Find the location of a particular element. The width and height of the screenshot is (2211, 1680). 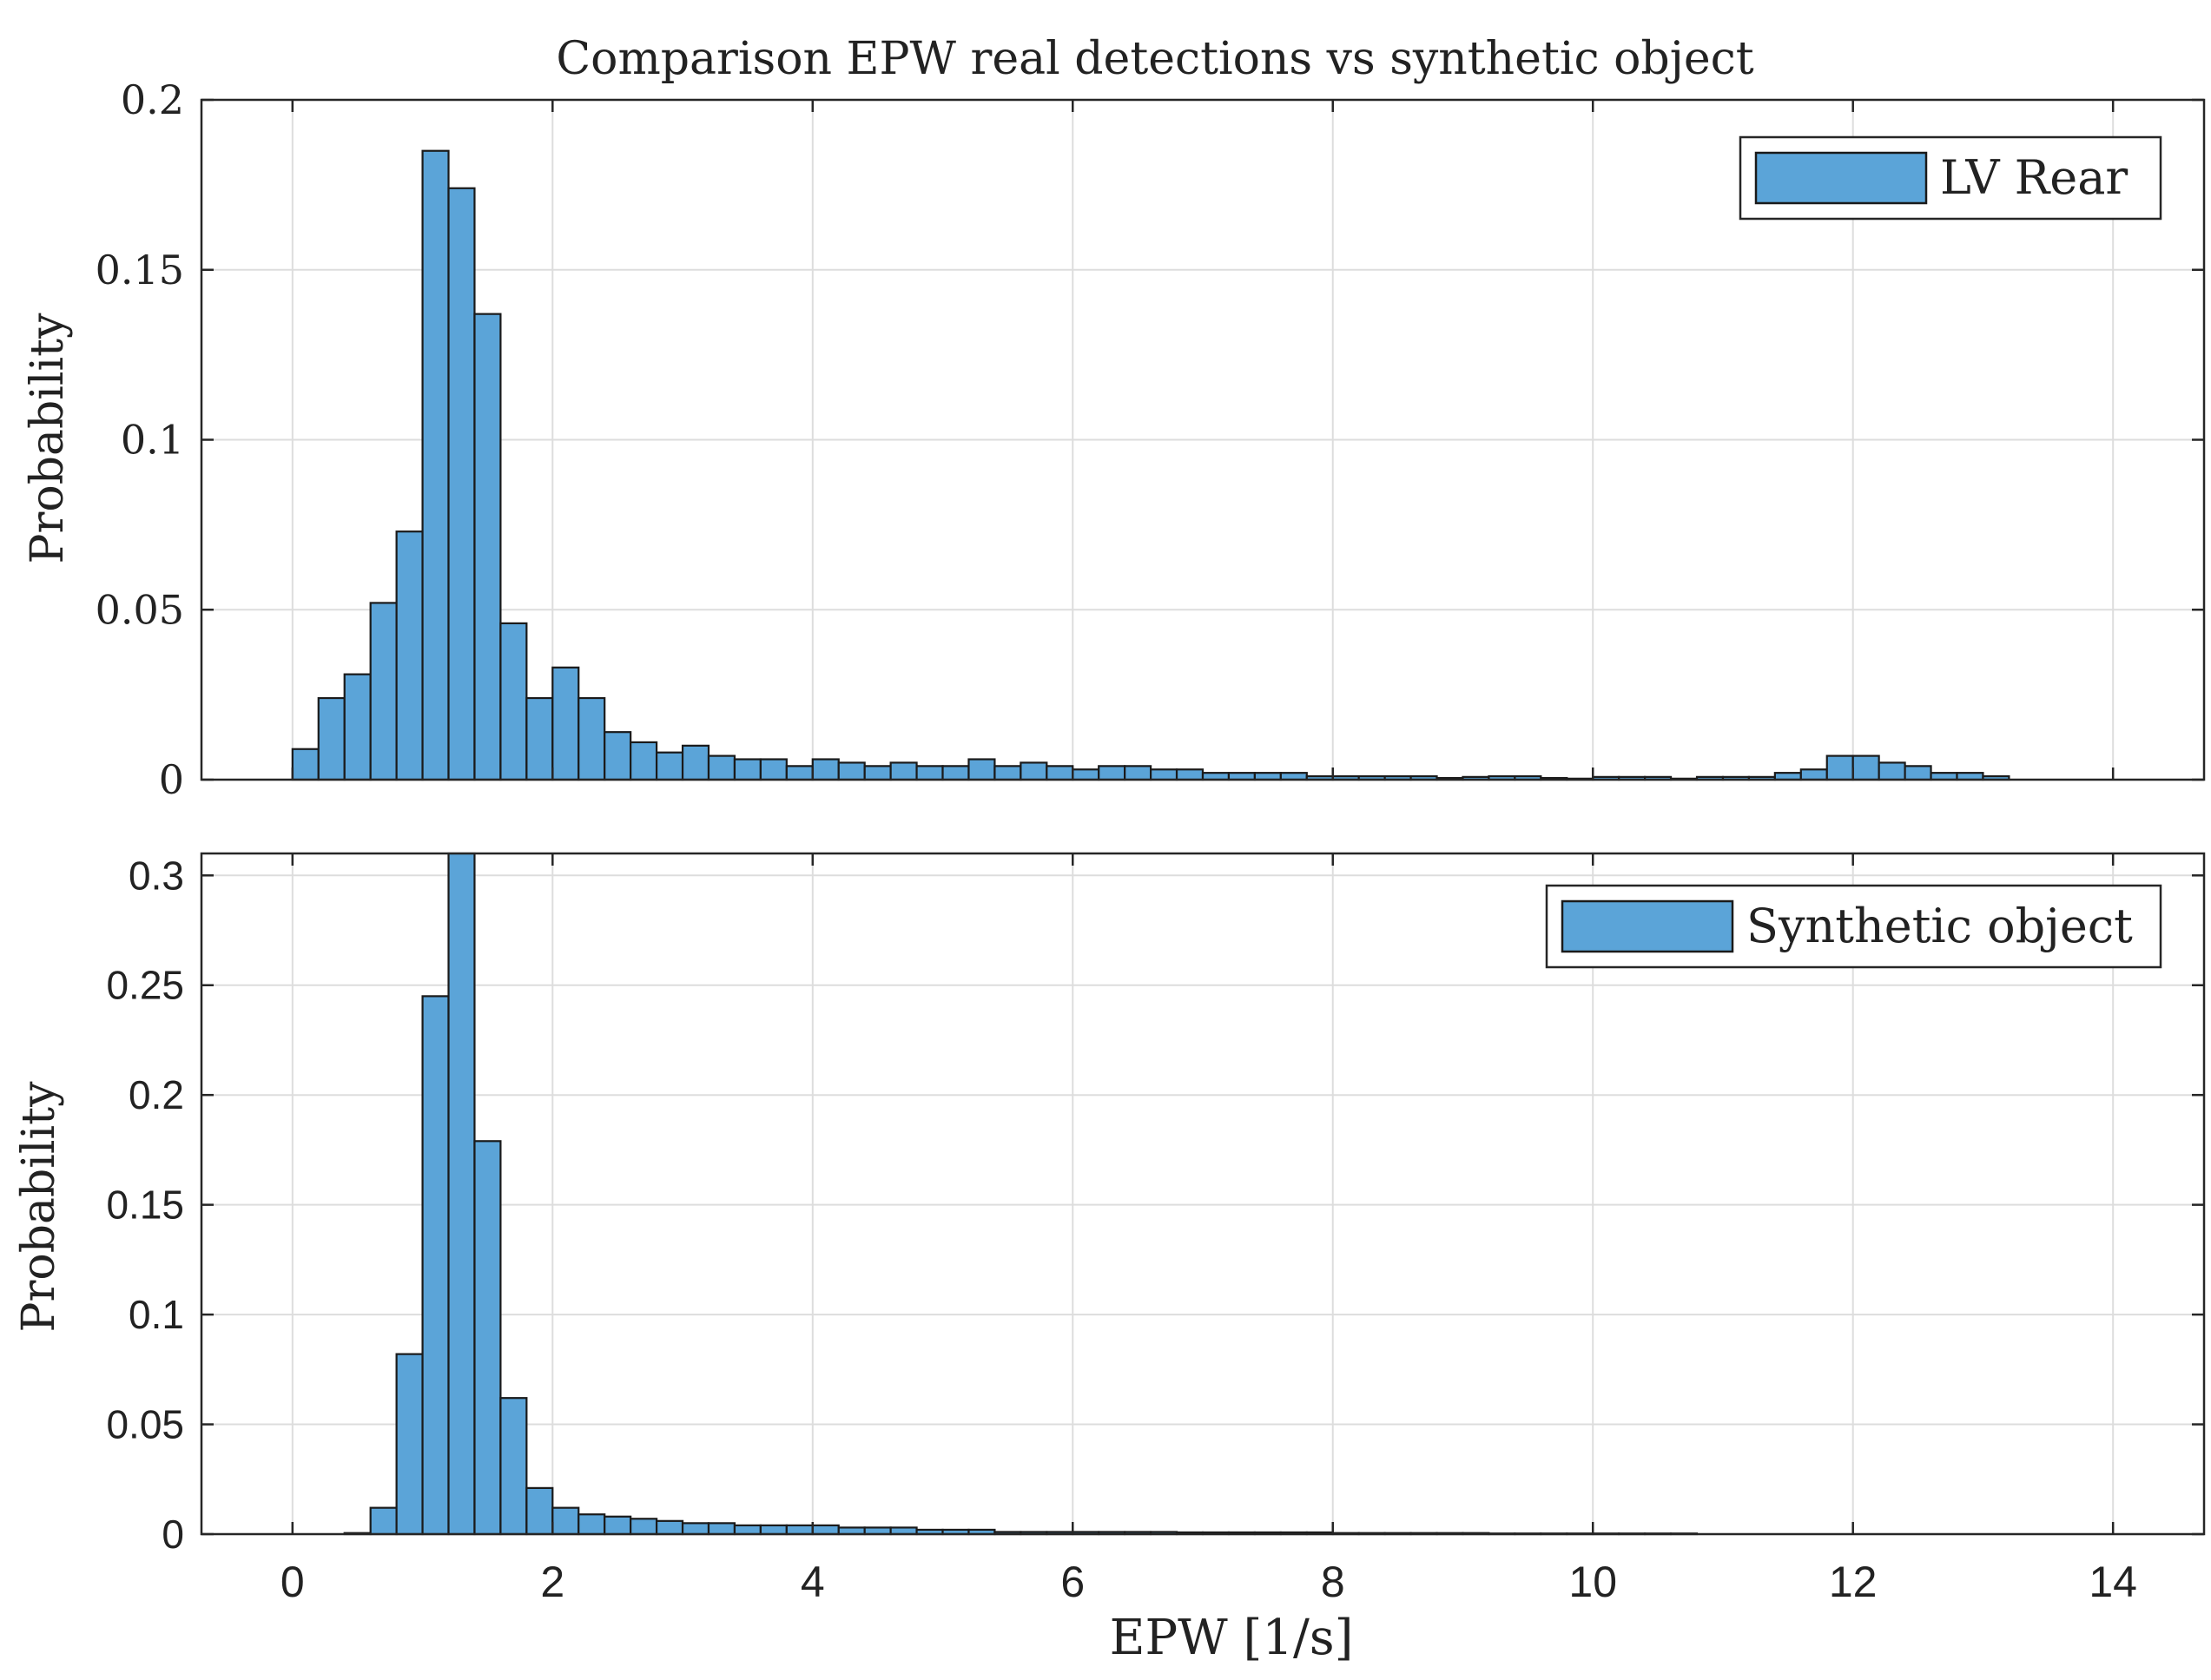

y-tick-label: 0.25 is located at coordinates (145, 985).